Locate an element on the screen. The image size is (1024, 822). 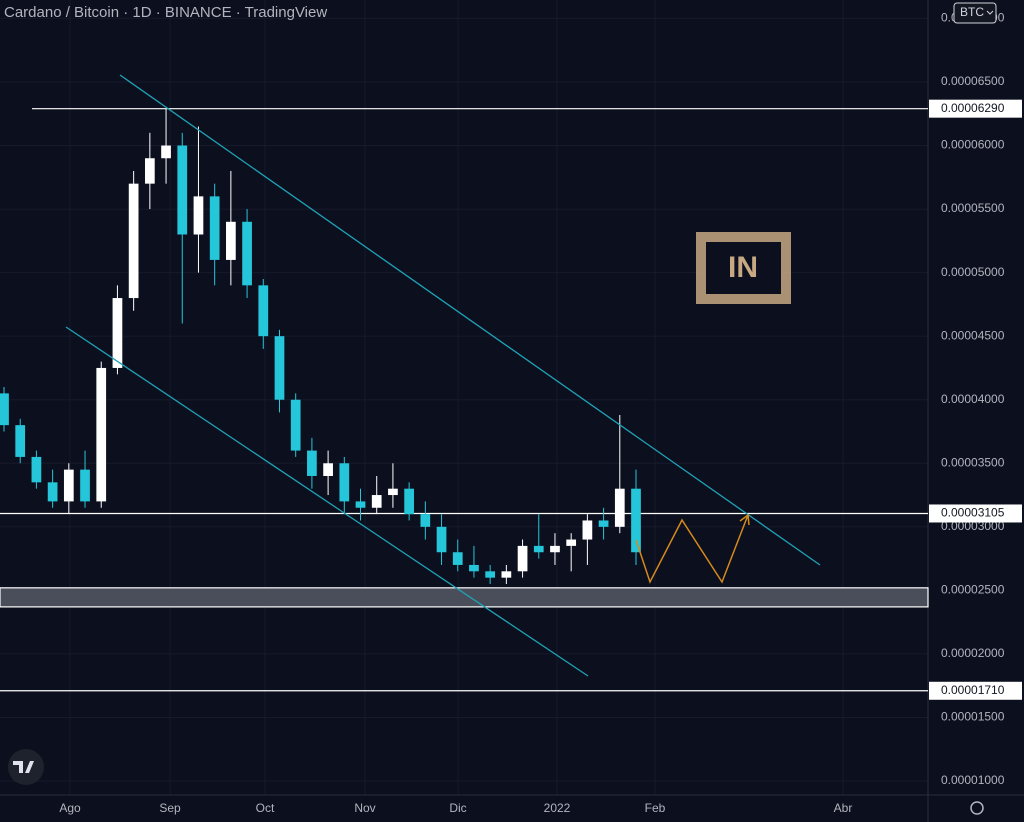
level-label: 0.00003105 is located at coordinates (973, 513).